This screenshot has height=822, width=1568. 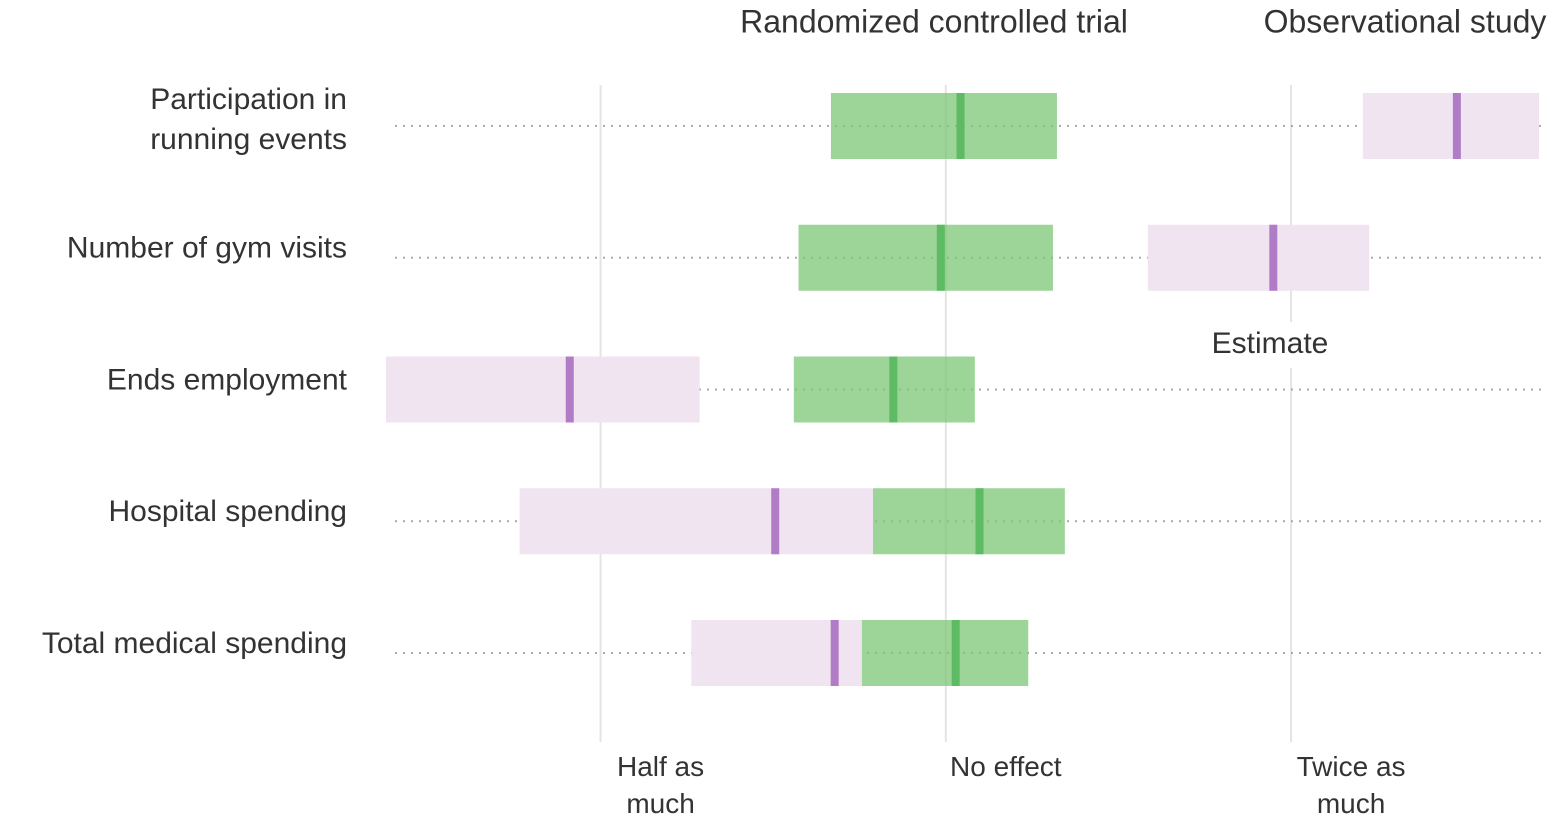 What do you see at coordinates (934, 21) in the screenshot?
I see `legend-label: Randomized controlled trial` at bounding box center [934, 21].